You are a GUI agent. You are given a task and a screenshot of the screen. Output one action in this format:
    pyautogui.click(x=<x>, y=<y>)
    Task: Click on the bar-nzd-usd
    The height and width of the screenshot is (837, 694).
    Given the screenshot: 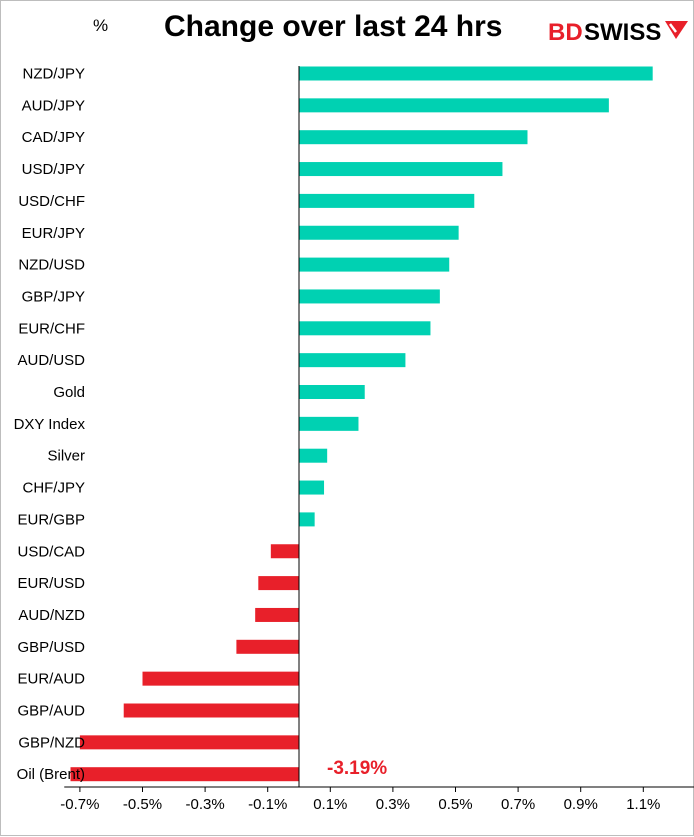 What is the action you would take?
    pyautogui.click(x=374, y=264)
    